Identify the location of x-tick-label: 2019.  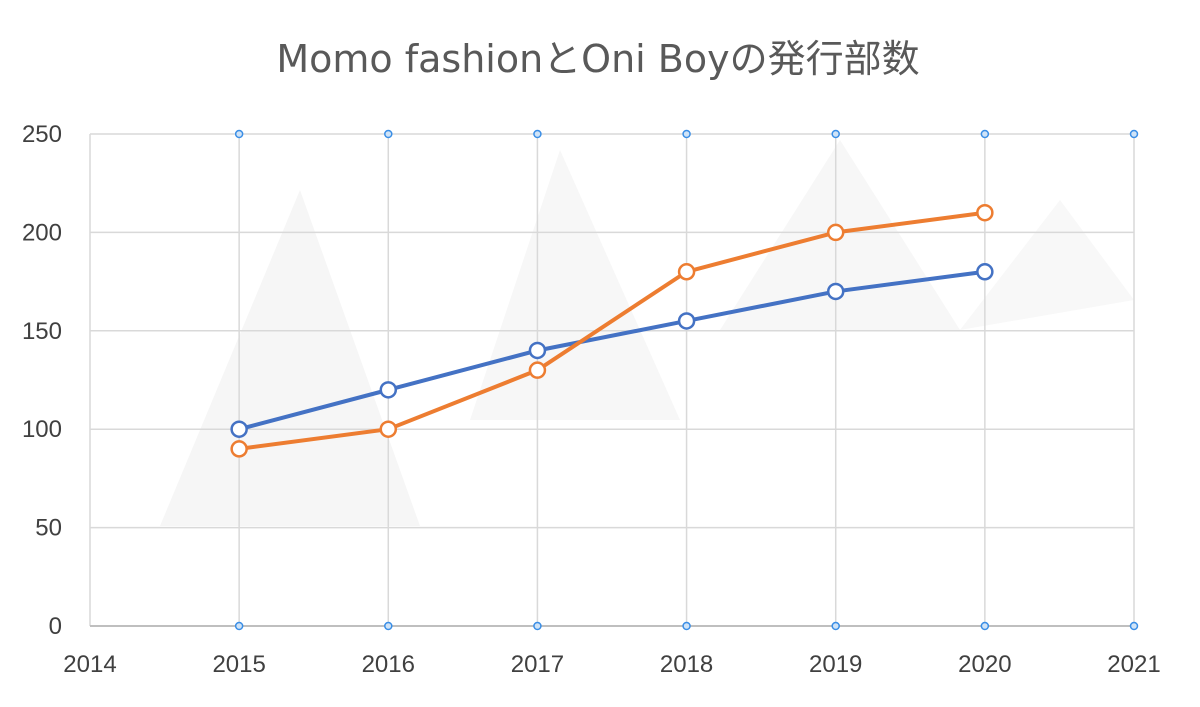
(835, 664).